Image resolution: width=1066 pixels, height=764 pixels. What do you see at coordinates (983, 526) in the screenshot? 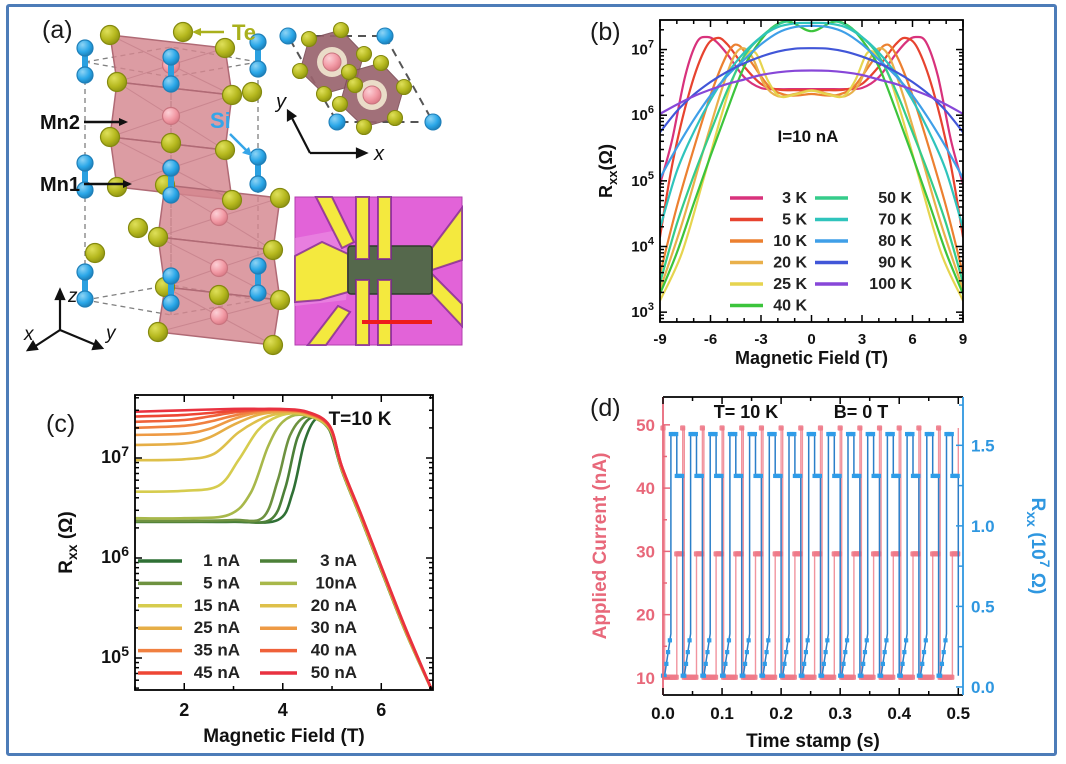
I see `svg-text: 1.0` at bounding box center [983, 526].